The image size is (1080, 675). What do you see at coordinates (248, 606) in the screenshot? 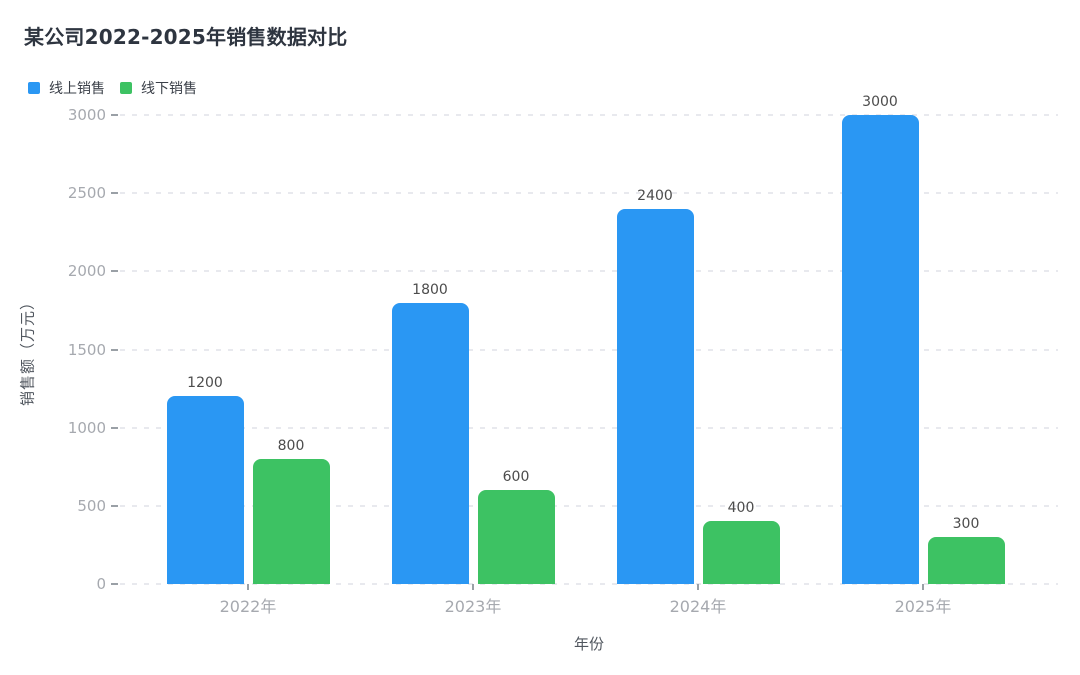
I see `x-tick-label-2022年: 2022年` at bounding box center [248, 606].